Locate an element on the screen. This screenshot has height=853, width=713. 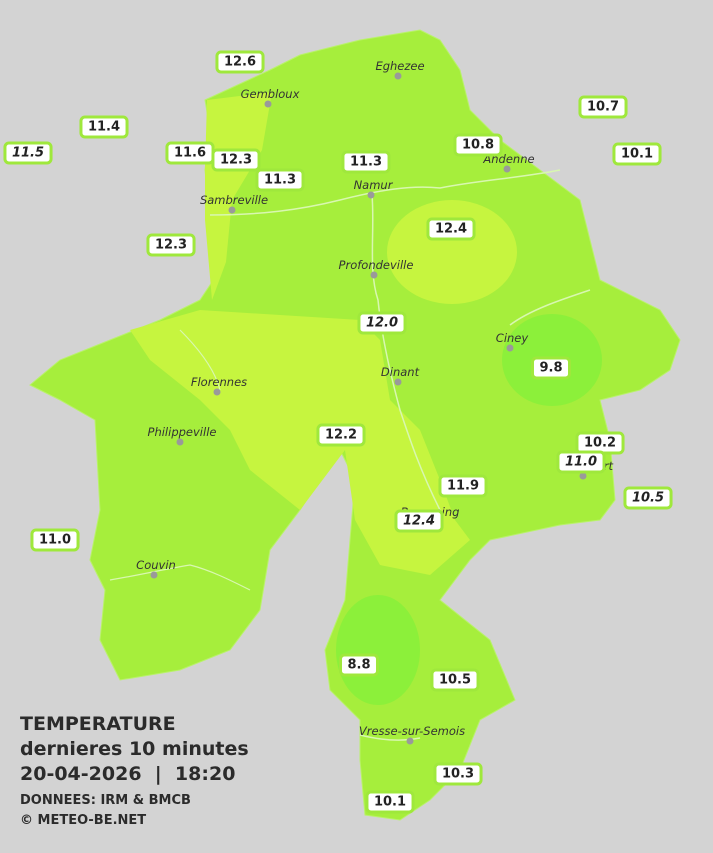
station: 11.5 is located at coordinates (28, 153).